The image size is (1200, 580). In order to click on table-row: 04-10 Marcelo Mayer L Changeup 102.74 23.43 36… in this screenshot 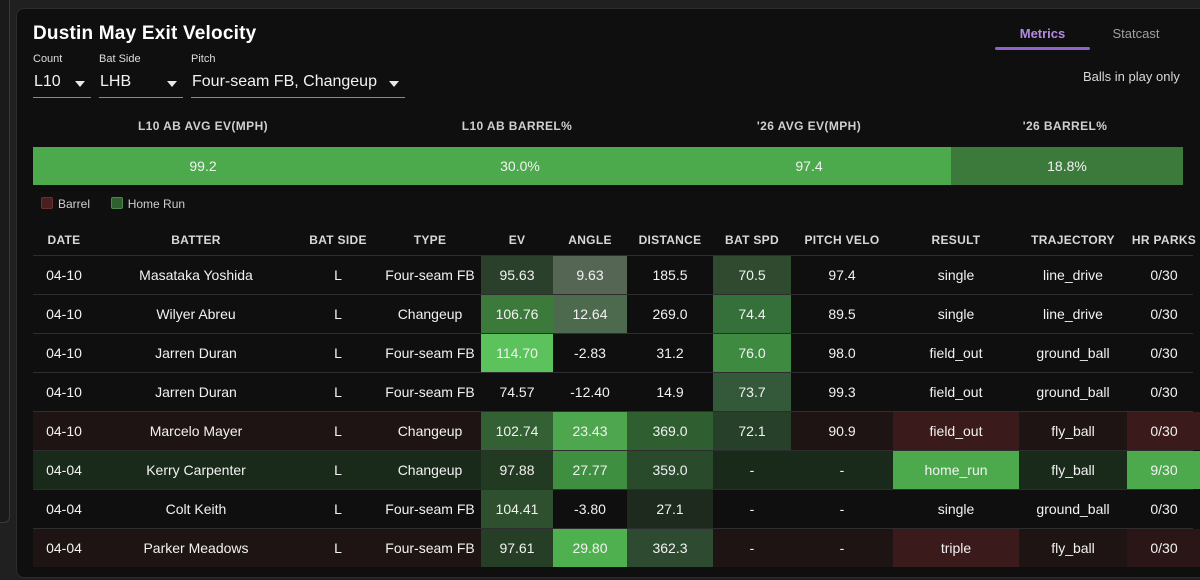, I will do `click(616, 430)`.